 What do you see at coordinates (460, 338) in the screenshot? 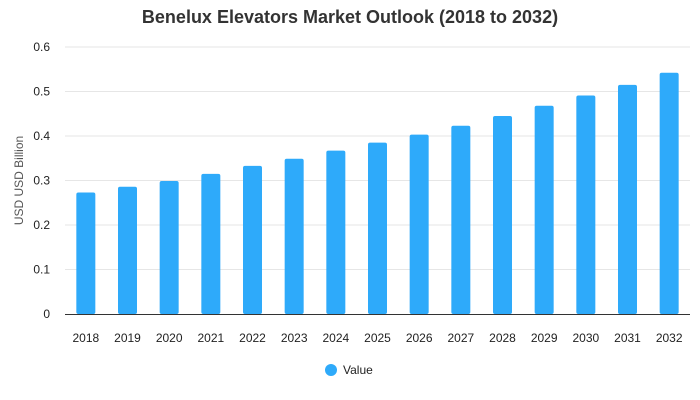
I see `x-tick-label: 2027` at bounding box center [460, 338].